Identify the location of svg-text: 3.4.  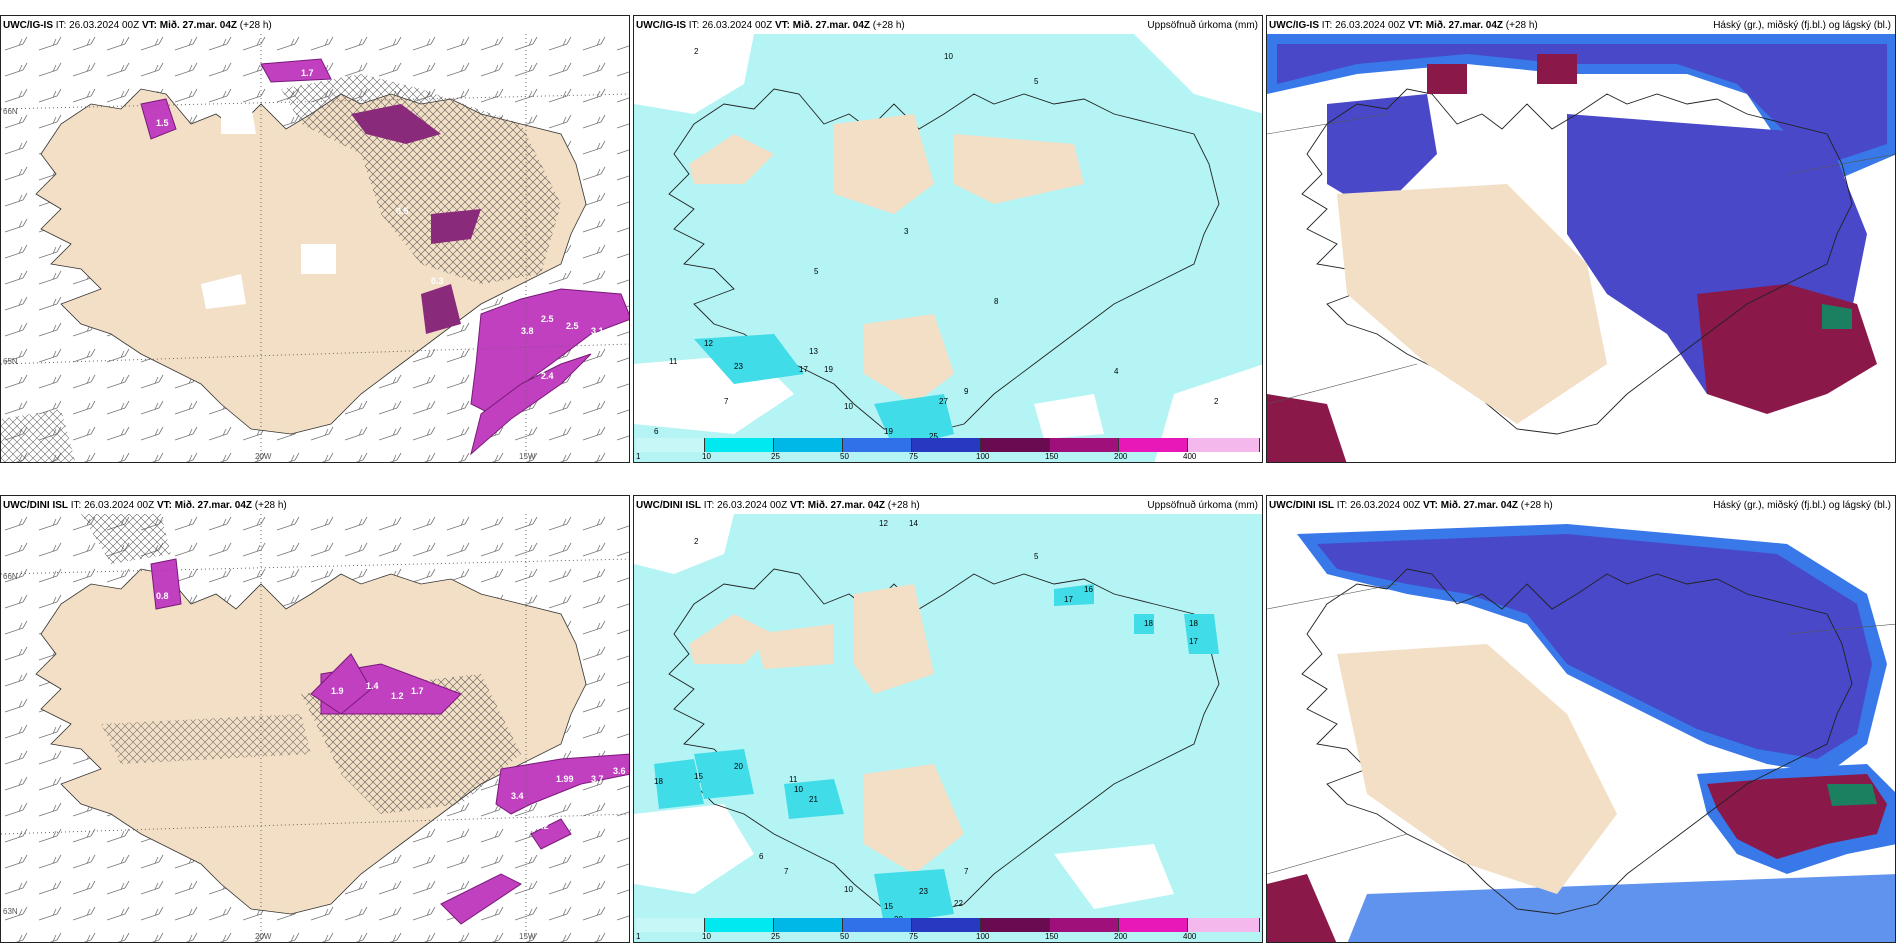
(517, 796).